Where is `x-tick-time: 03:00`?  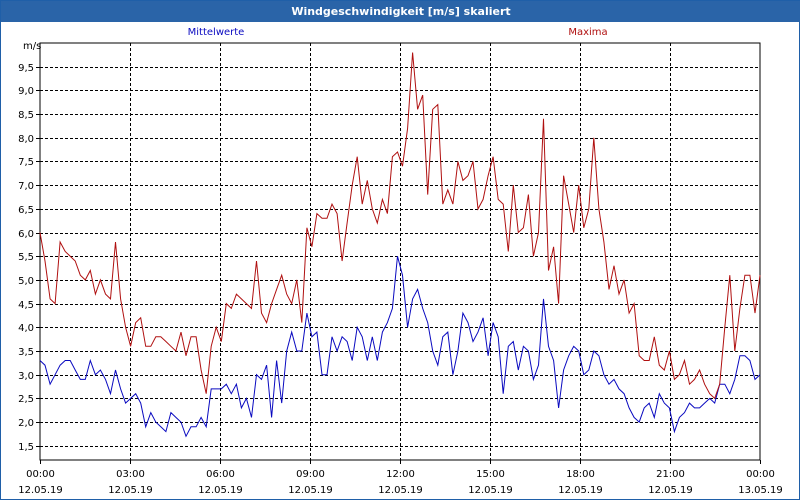
x-tick-time: 03:00 is located at coordinates (130, 474).